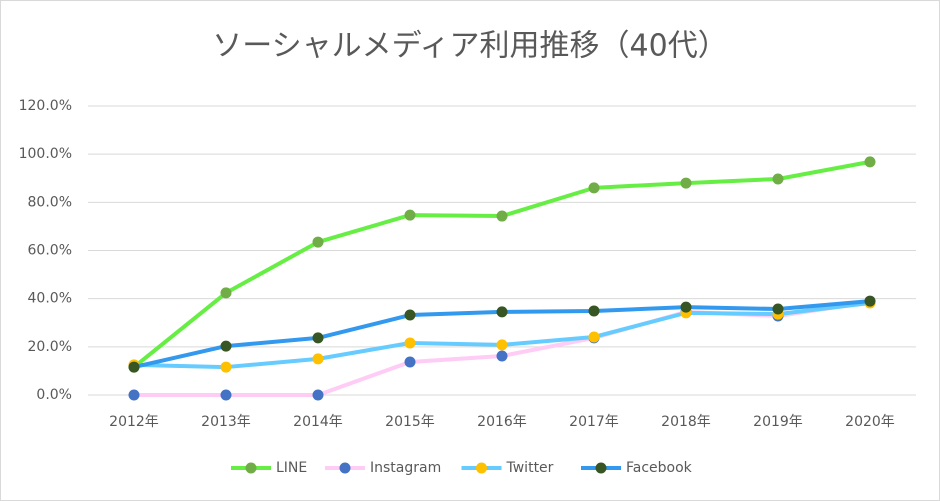 Image resolution: width=940 pixels, height=501 pixels. I want to click on x-tick-label: 2013年, so click(226, 422).